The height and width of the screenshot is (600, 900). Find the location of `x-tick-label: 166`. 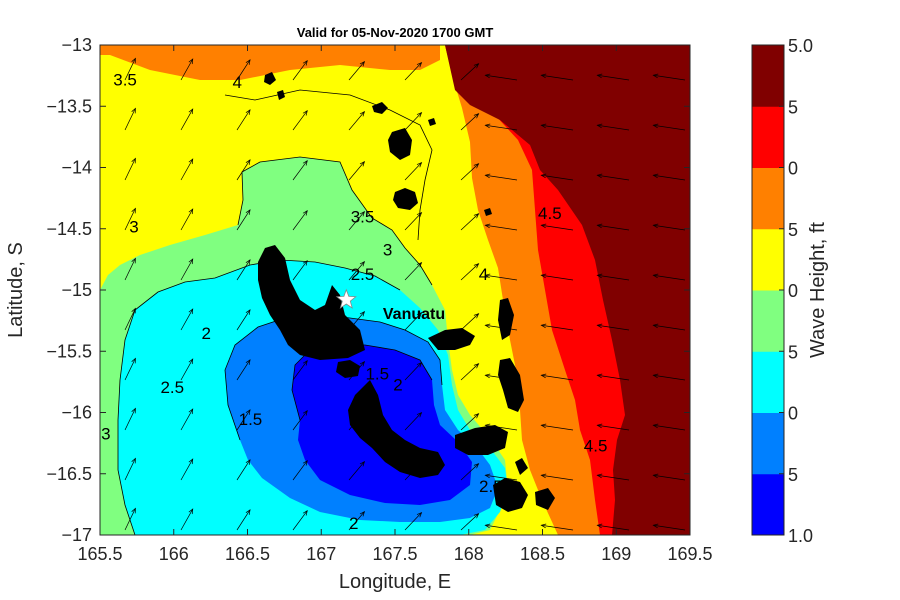

x-tick-label: 166 is located at coordinates (174, 554).